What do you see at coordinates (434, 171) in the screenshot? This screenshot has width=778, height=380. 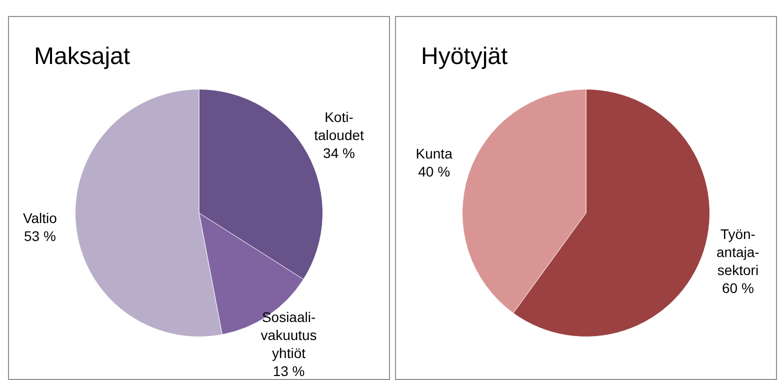 I see `data-label: 40 %` at bounding box center [434, 171].